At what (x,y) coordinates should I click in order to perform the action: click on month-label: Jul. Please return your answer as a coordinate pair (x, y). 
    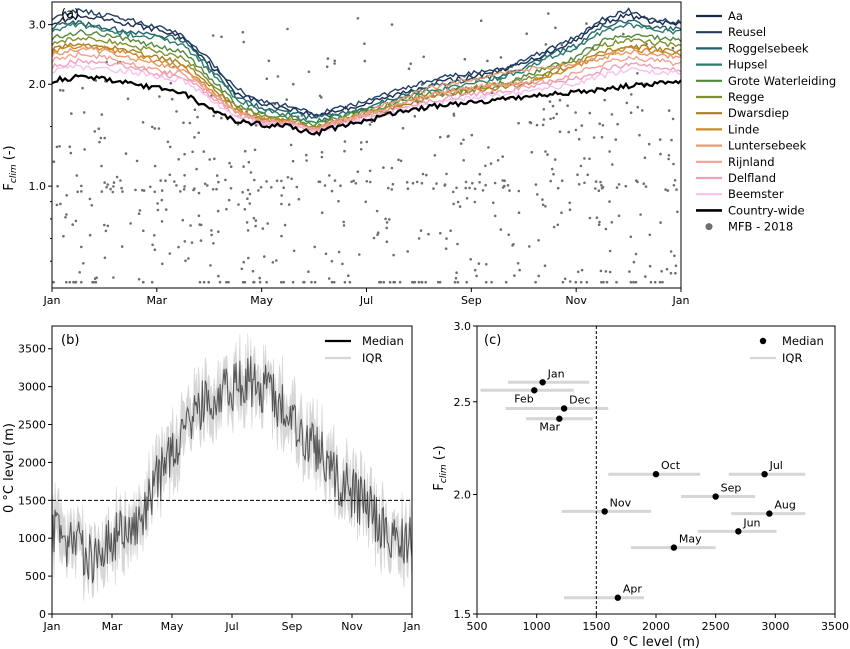
    Looking at the image, I should click on (776, 465).